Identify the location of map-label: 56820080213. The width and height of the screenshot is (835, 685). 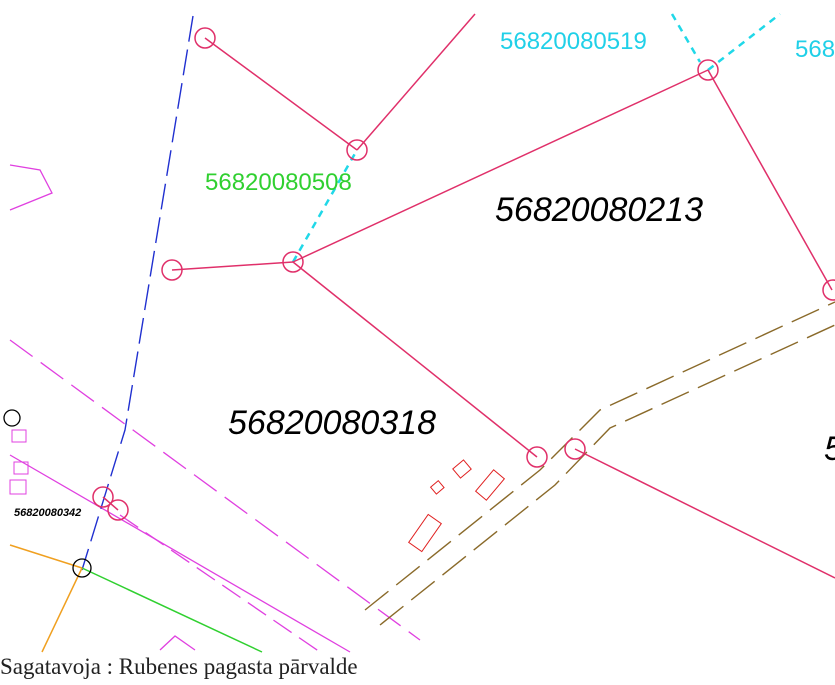
(599, 210).